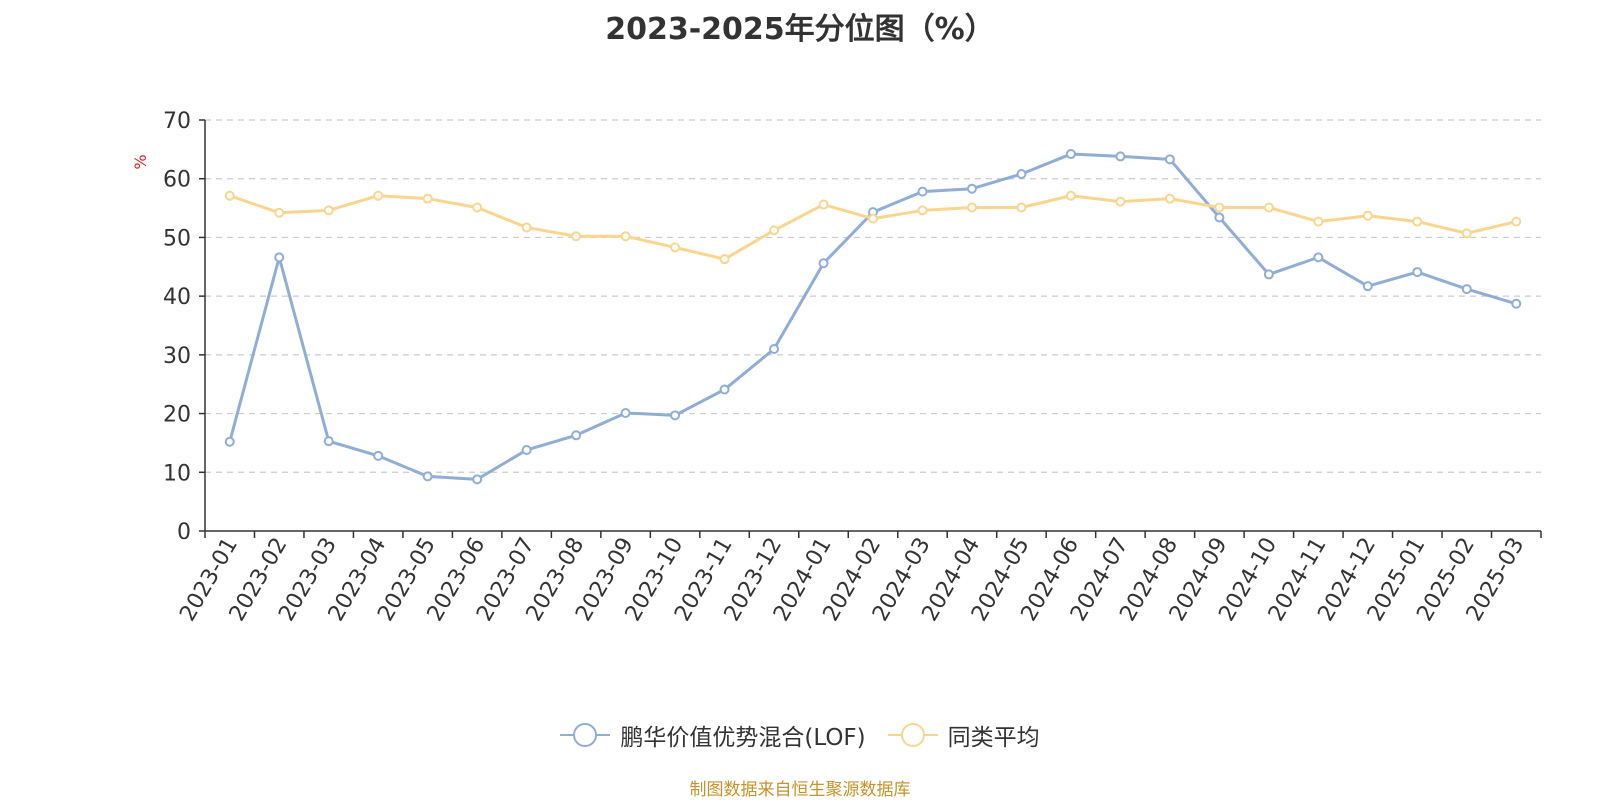  Describe the element at coordinates (993, 738) in the screenshot. I see `legend-label-peer-average: 同类平均` at that location.